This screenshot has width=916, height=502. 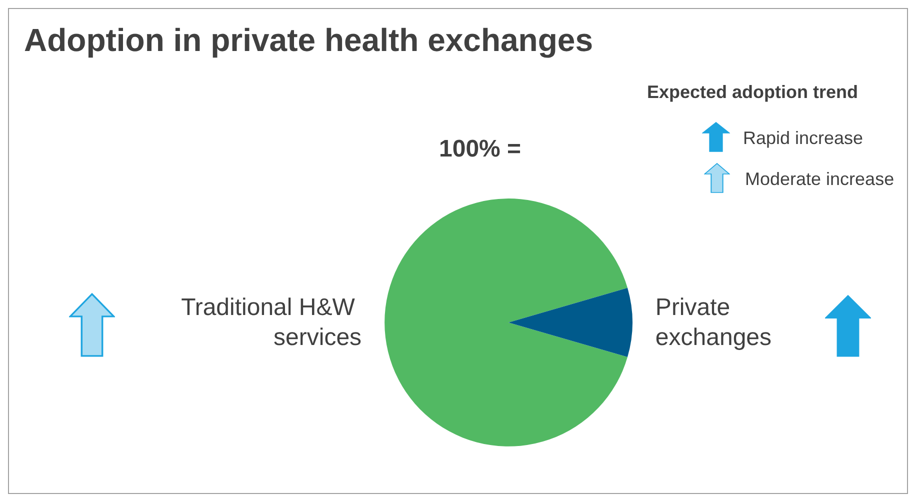 I want to click on chart-title: Adoption in private health exchanges, so click(x=308, y=40).